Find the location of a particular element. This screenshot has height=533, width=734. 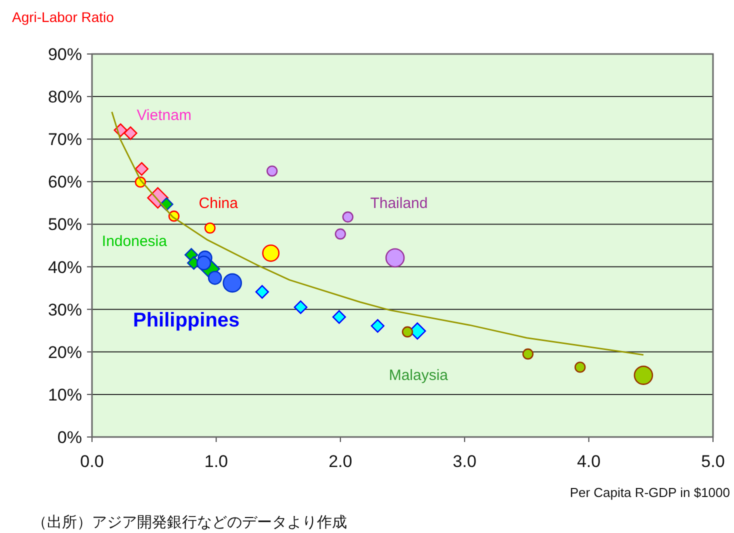

series-label: Vietnam is located at coordinates (164, 115).